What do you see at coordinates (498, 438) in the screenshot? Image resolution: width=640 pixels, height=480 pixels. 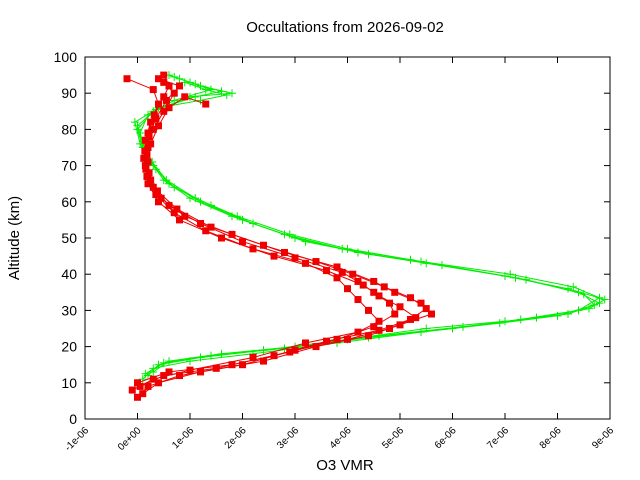 I see `x-tick-label: 7e-06` at bounding box center [498, 438].